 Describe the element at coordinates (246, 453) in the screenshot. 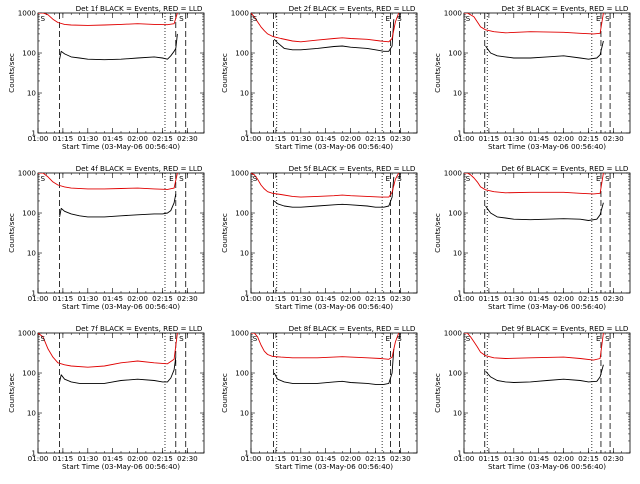

I see `panel-8-ytick-label-1: 1` at that location.